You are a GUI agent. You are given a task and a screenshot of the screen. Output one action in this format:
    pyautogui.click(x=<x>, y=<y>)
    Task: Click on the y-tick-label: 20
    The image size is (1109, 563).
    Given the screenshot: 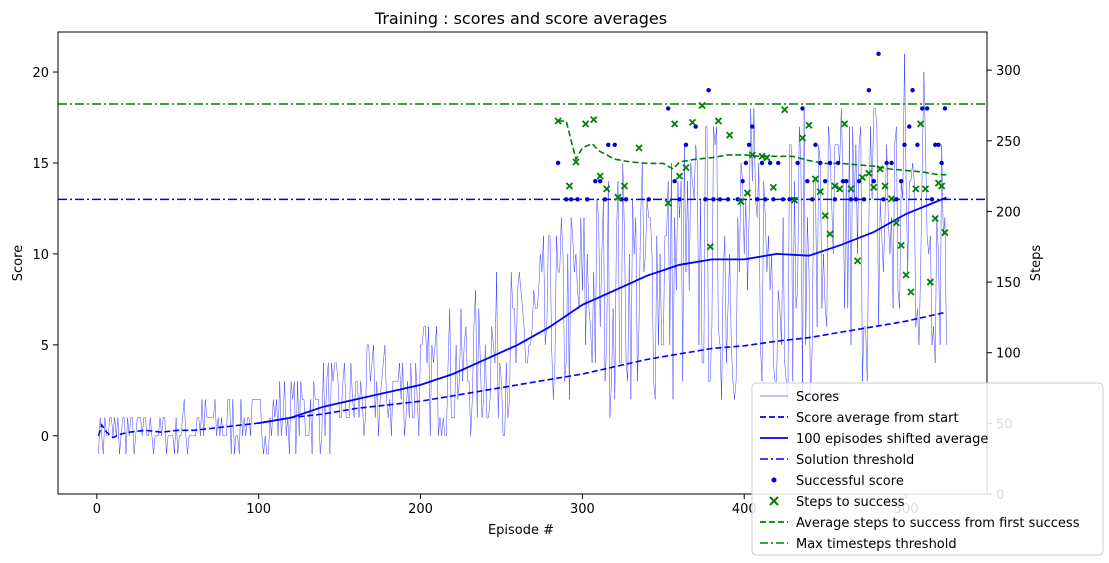 What is the action you would take?
    pyautogui.click(x=40, y=73)
    